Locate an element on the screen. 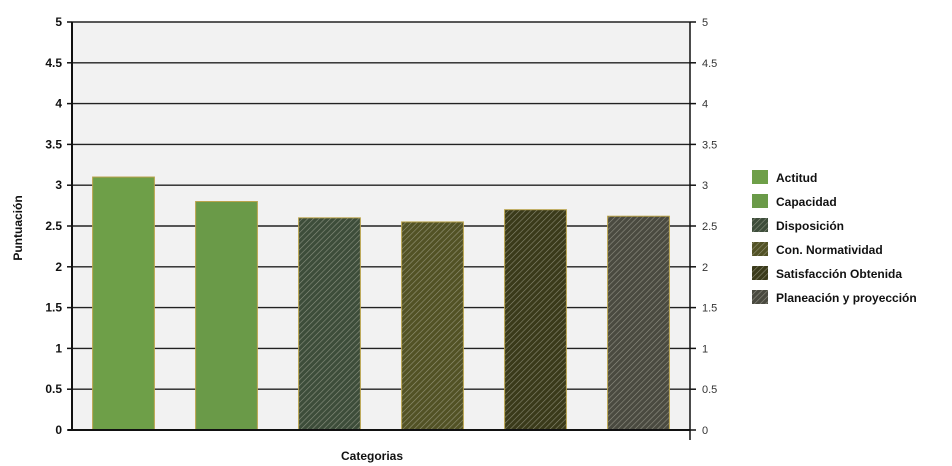  y-tick-label: 2 is located at coordinates (58, 267).